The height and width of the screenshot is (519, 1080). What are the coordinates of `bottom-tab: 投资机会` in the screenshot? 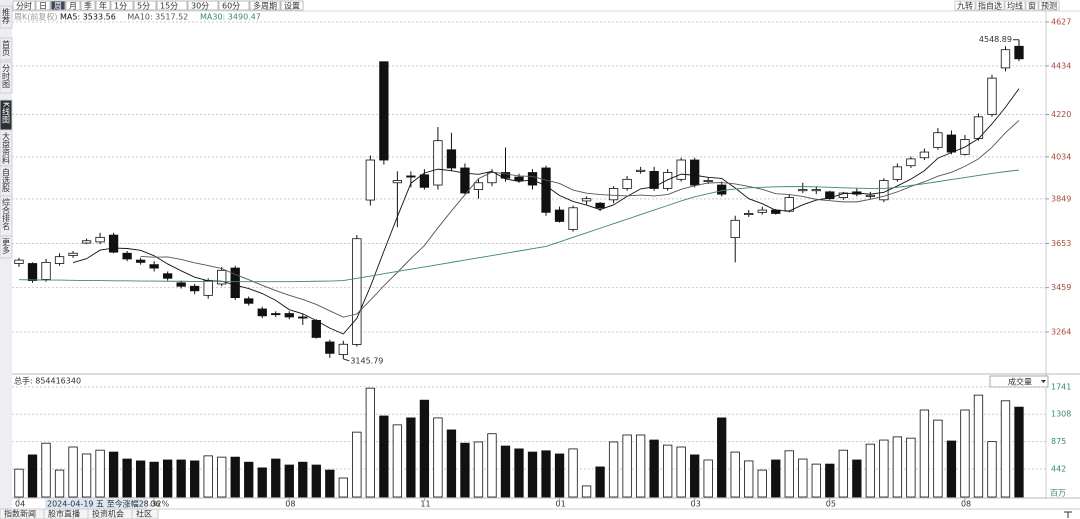 It's located at (108, 514).